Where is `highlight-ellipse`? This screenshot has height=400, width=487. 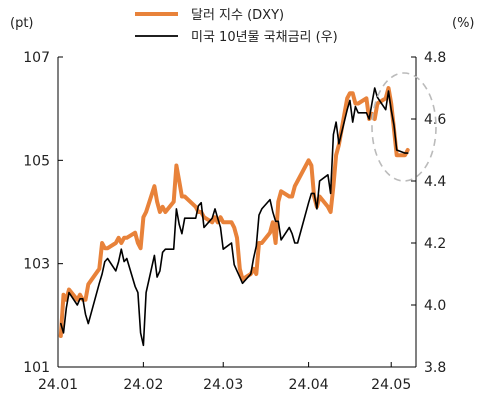
highlight-ellipse is located at coordinates (404, 127).